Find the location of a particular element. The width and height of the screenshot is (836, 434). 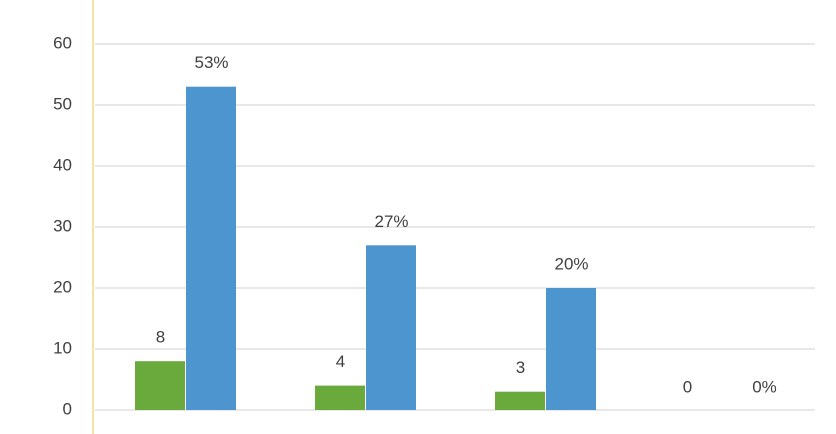

data-label: 0 is located at coordinates (687, 386).